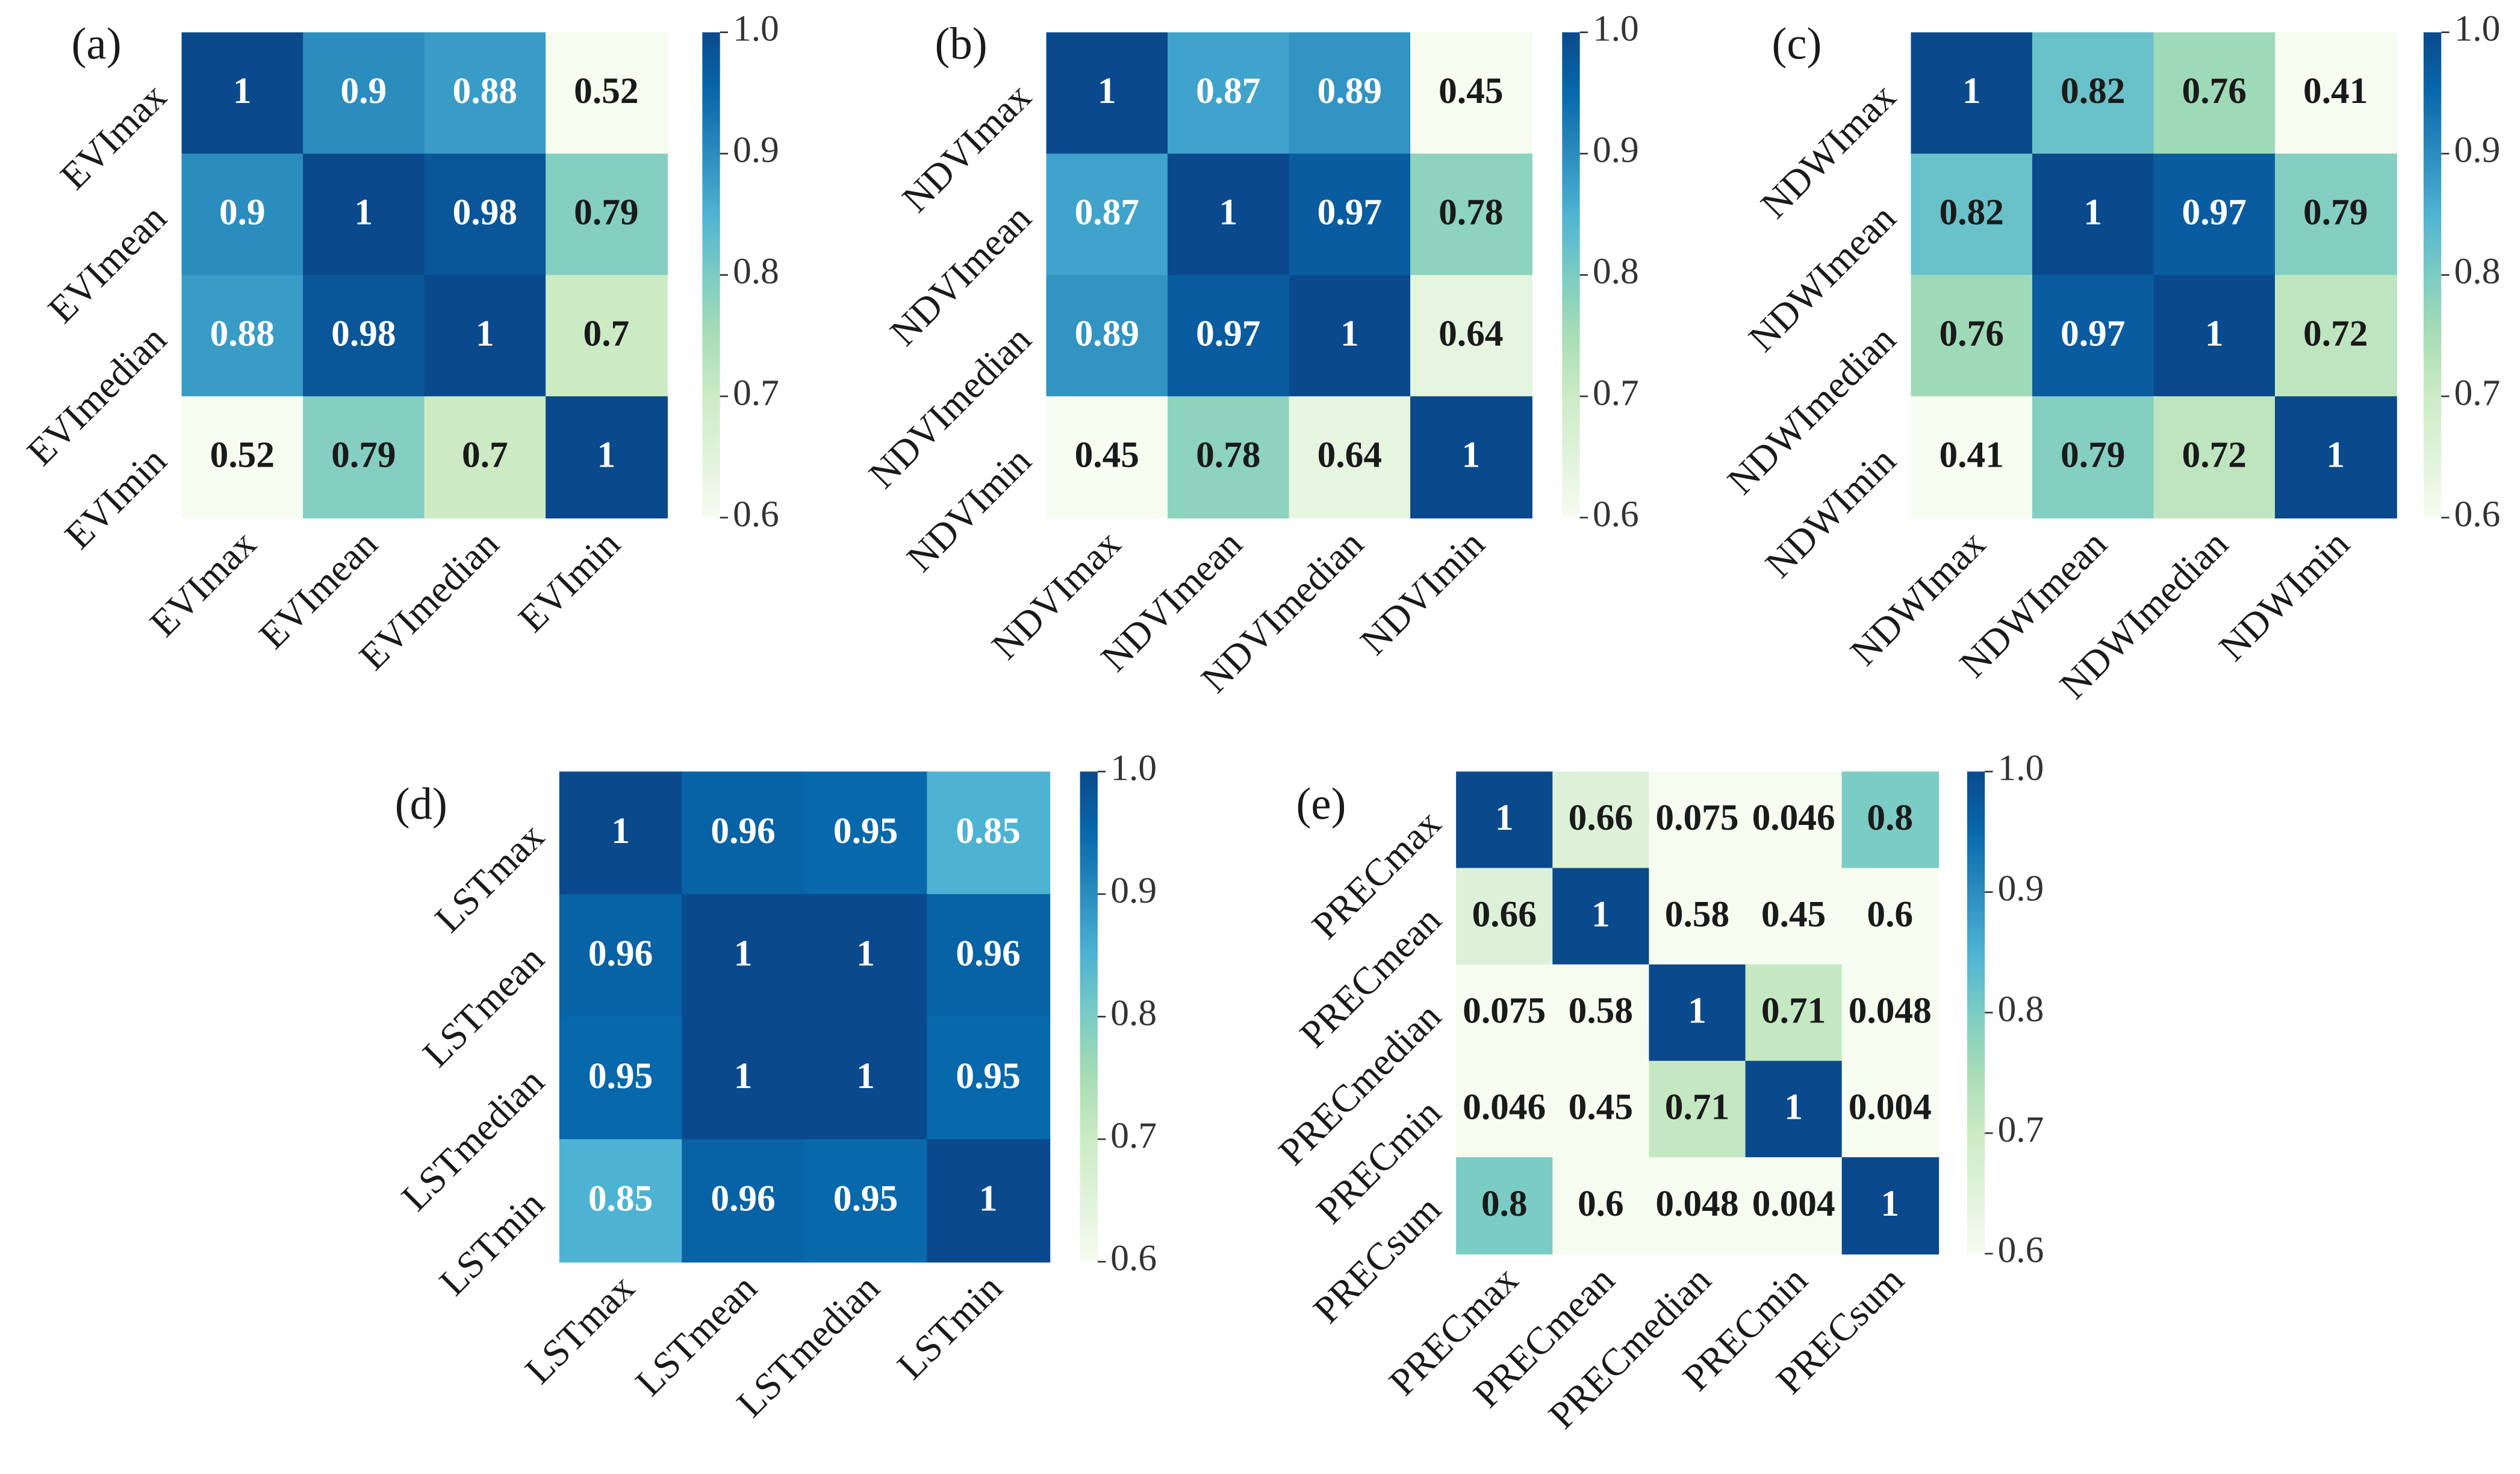 This screenshot has width=2520, height=1474. I want to click on cell-label: 0.82, so click(2093, 90).